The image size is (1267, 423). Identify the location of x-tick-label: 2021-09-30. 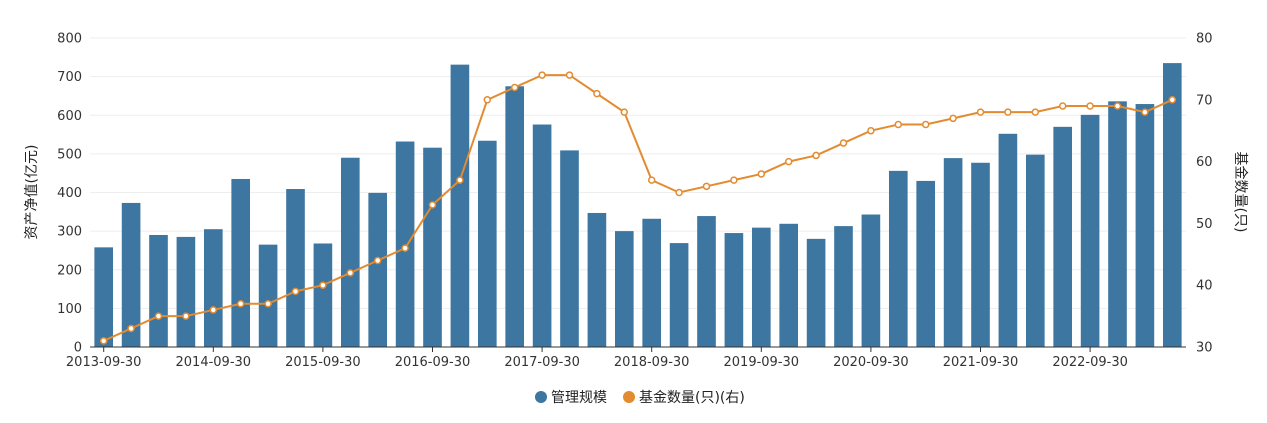
(981, 362).